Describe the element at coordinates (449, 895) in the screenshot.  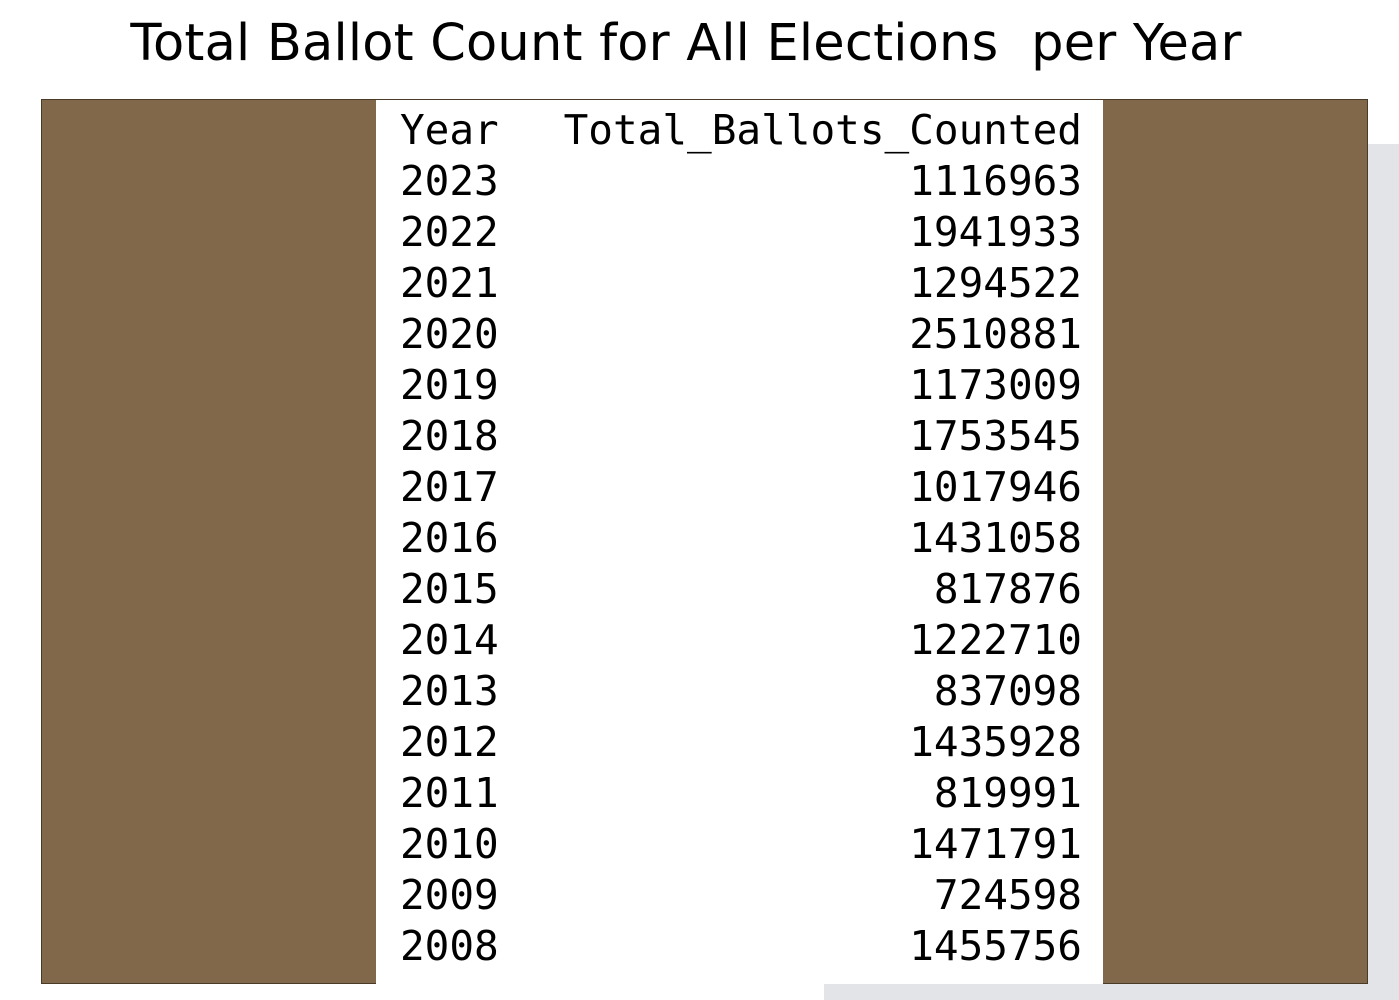
I see `cell-year: 2009` at that location.